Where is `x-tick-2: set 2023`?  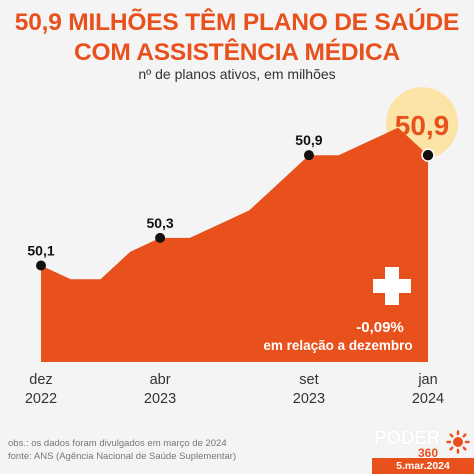
x-tick-2: set 2023 is located at coordinates (309, 390).